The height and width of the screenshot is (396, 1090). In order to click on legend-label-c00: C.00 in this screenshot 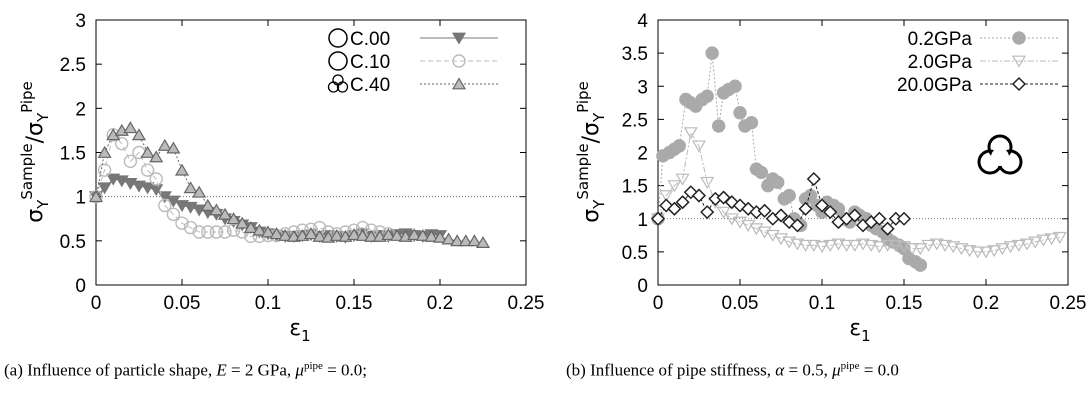, I will do `click(370, 39)`.